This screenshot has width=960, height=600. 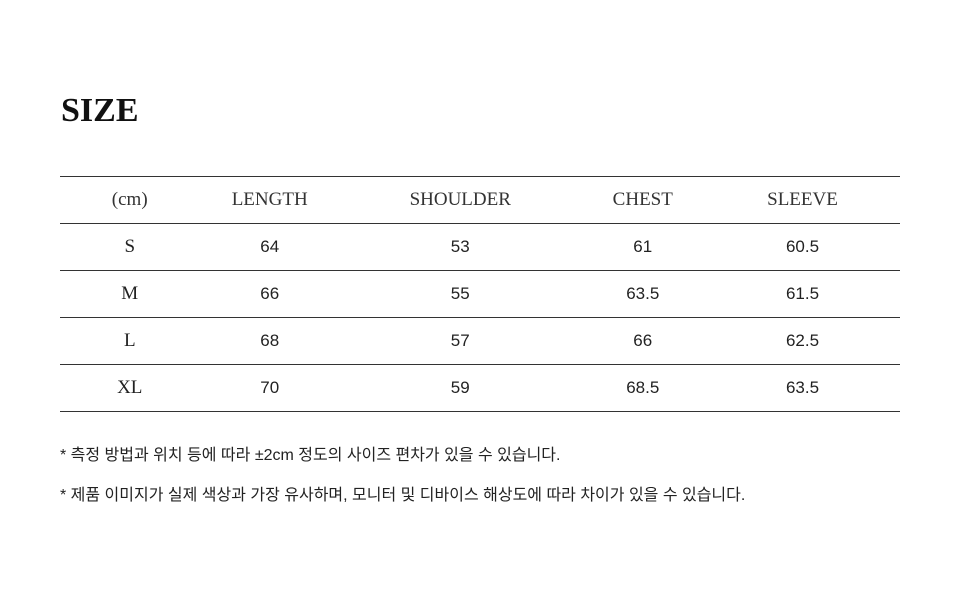 What do you see at coordinates (460, 294) in the screenshot?
I see `shoulder-cell: 55` at bounding box center [460, 294].